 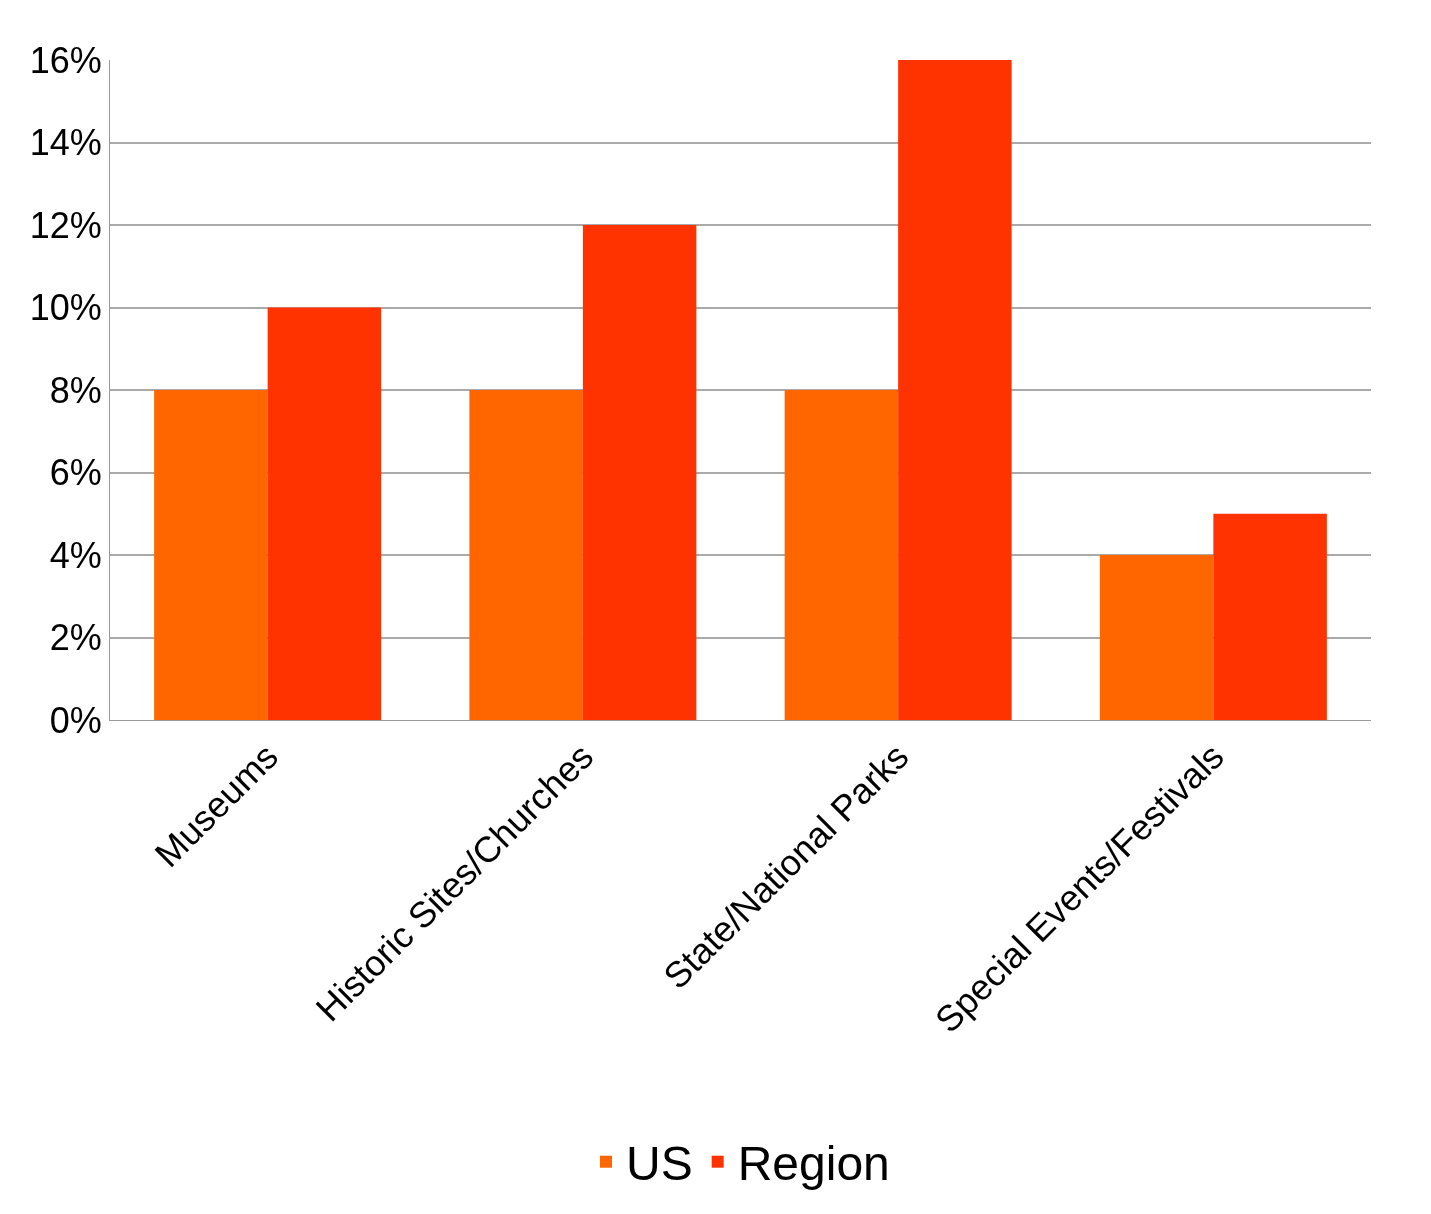 I want to click on y-tick-label: 16%, so click(x=65, y=60).